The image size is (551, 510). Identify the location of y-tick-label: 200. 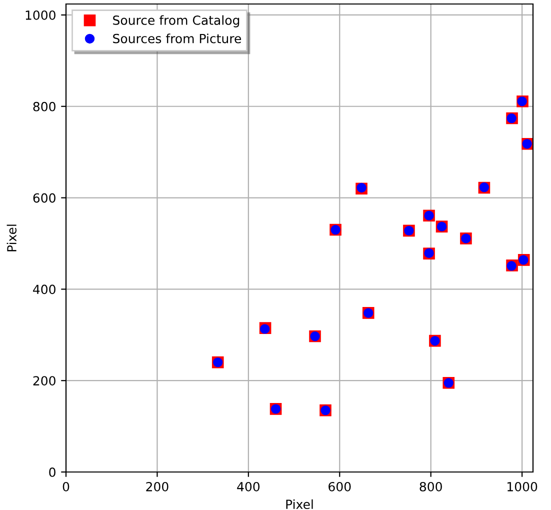
(44, 381).